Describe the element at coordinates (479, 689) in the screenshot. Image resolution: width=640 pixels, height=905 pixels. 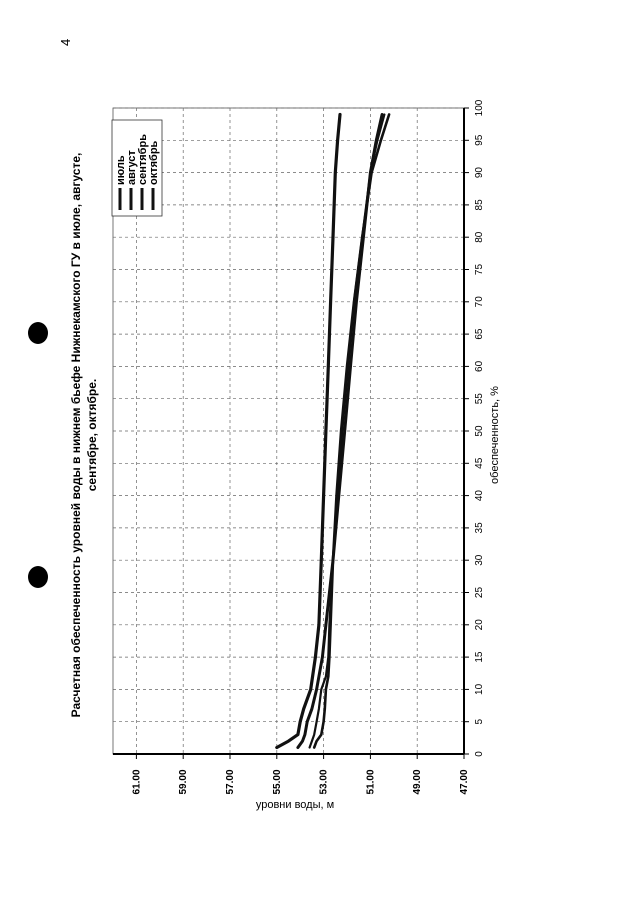
I see `x-tick-label-10: 10` at that location.